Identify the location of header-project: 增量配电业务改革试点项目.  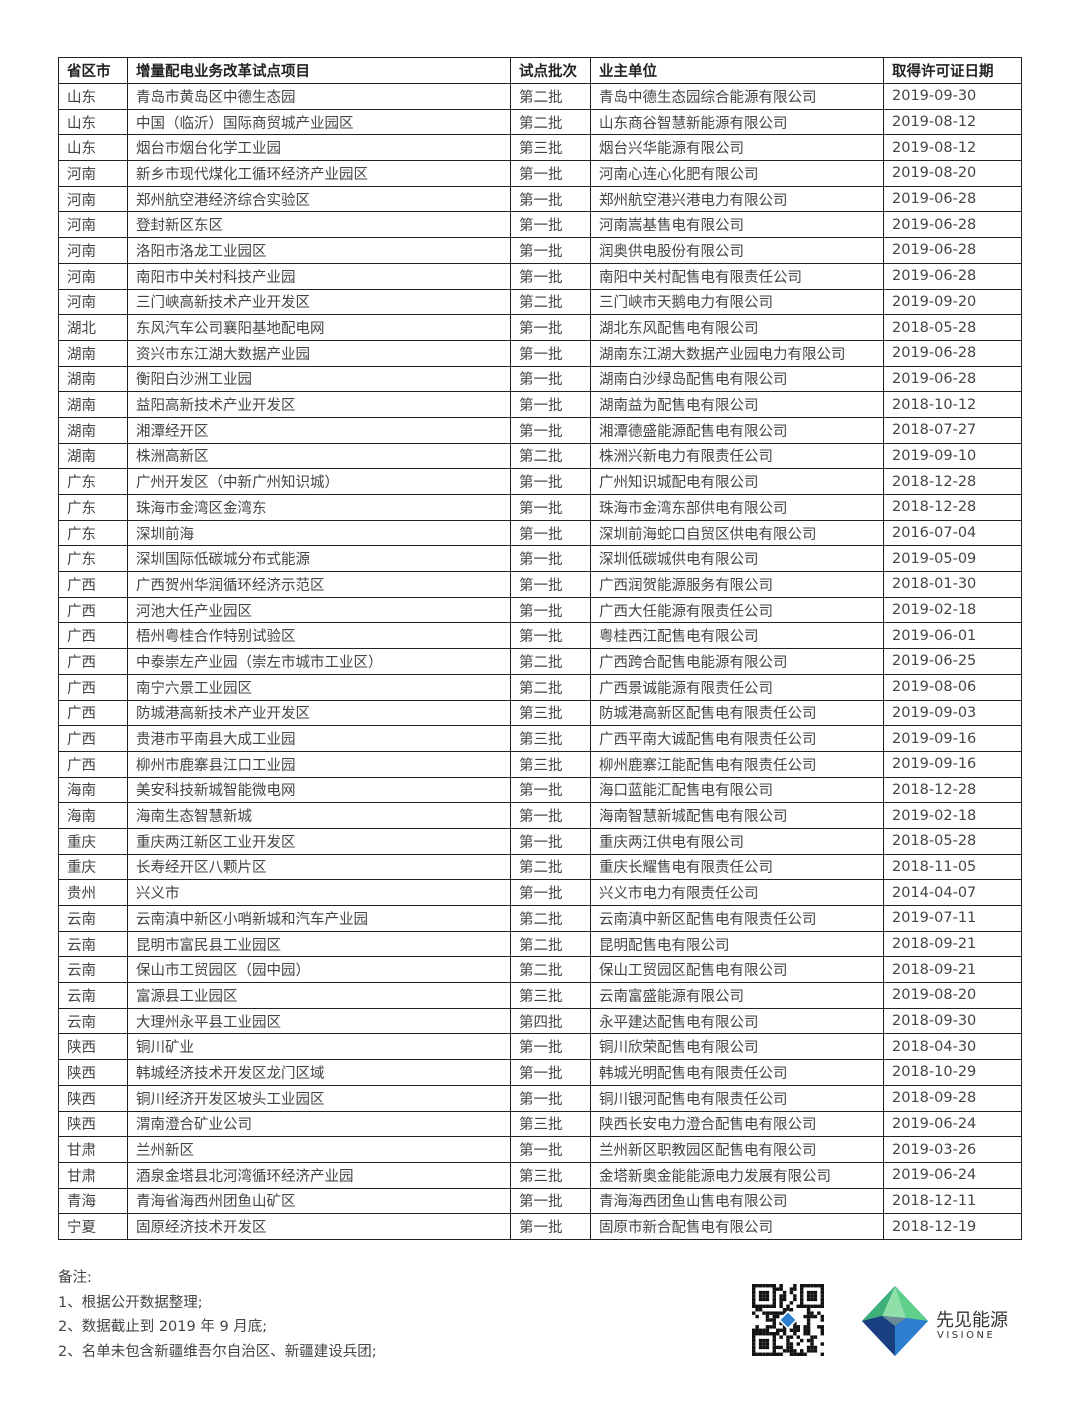
(319, 70).